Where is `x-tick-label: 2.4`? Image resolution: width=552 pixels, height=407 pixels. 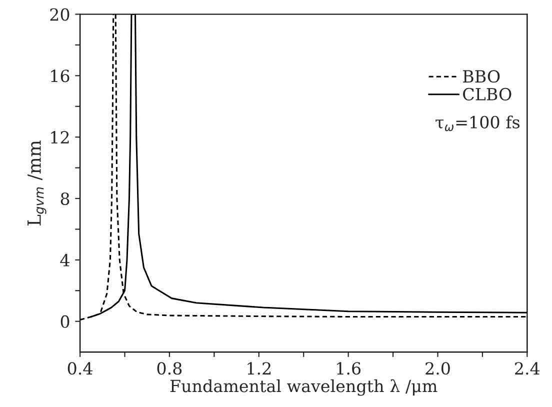
x-tick-label: 2.4 is located at coordinates (527, 368).